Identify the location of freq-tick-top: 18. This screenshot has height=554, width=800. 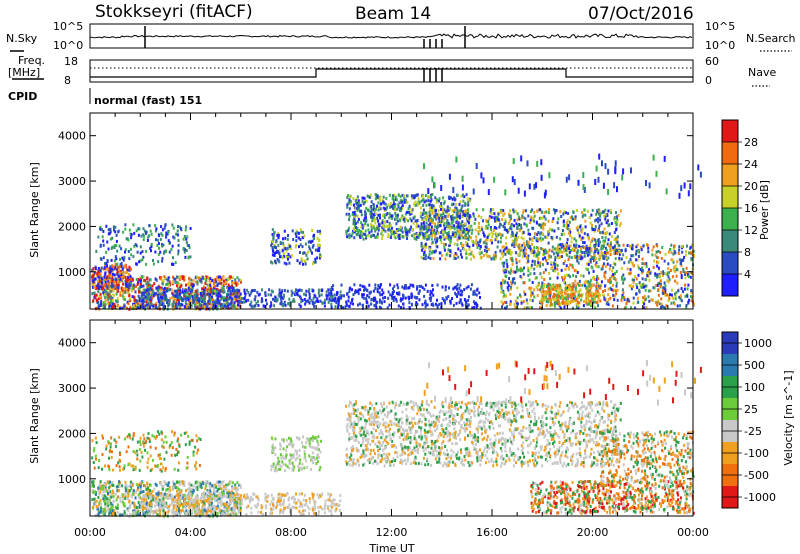
(71, 61).